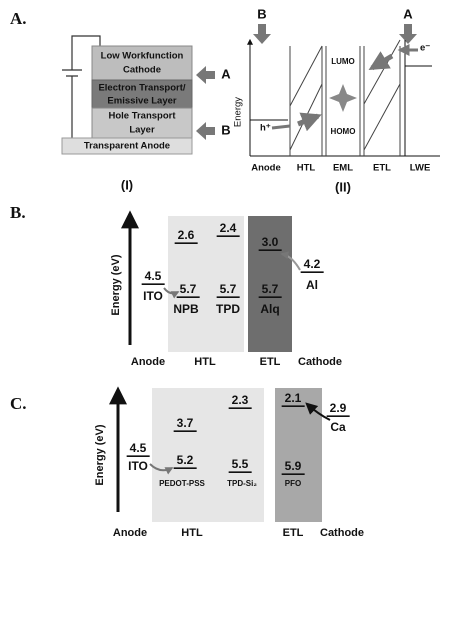 This screenshot has height=641, width=455. What do you see at coordinates (127, 184) in the screenshot?
I see `caption: (I)` at bounding box center [127, 184].